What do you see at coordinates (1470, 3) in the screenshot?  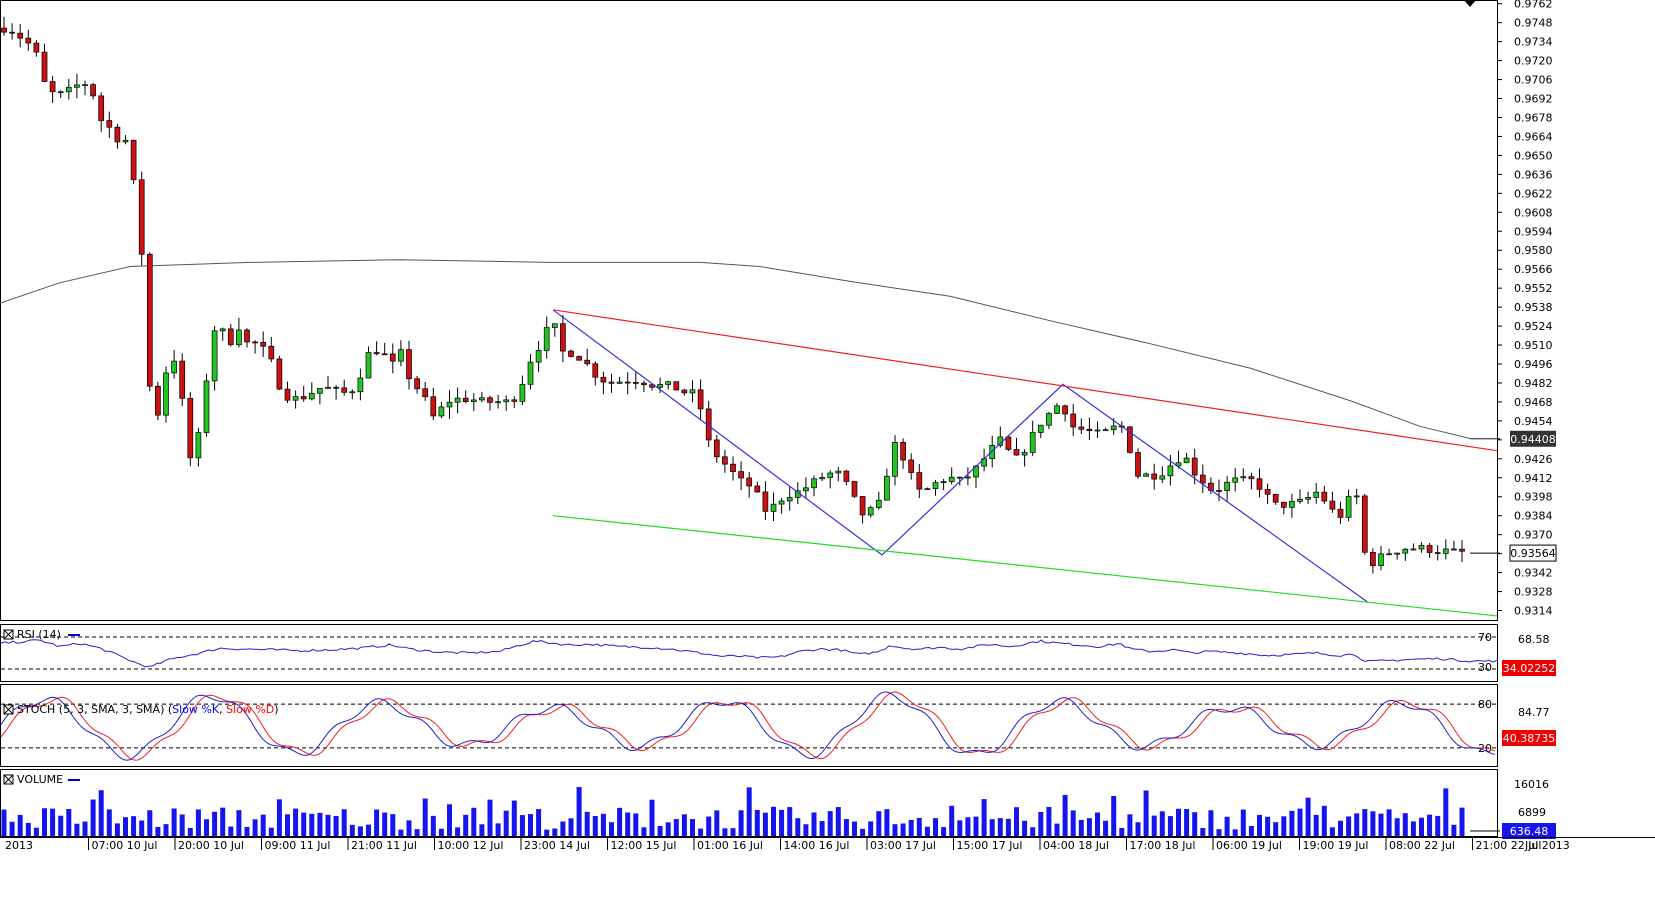 I see `scroll-marker-icon` at bounding box center [1470, 3].